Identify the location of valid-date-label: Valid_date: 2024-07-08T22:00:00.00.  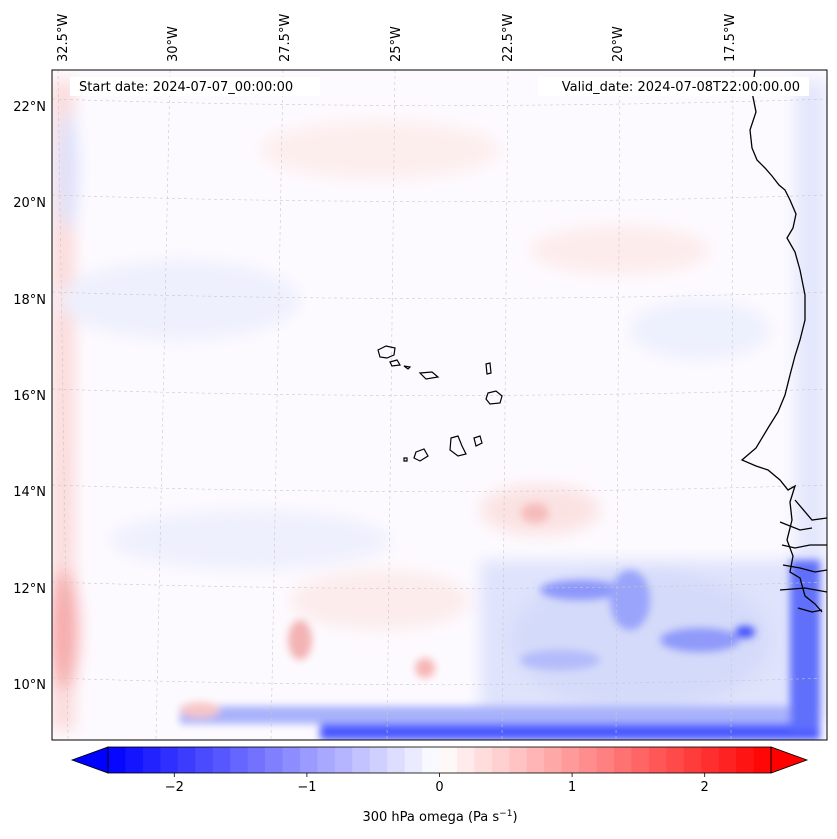
(681, 87).